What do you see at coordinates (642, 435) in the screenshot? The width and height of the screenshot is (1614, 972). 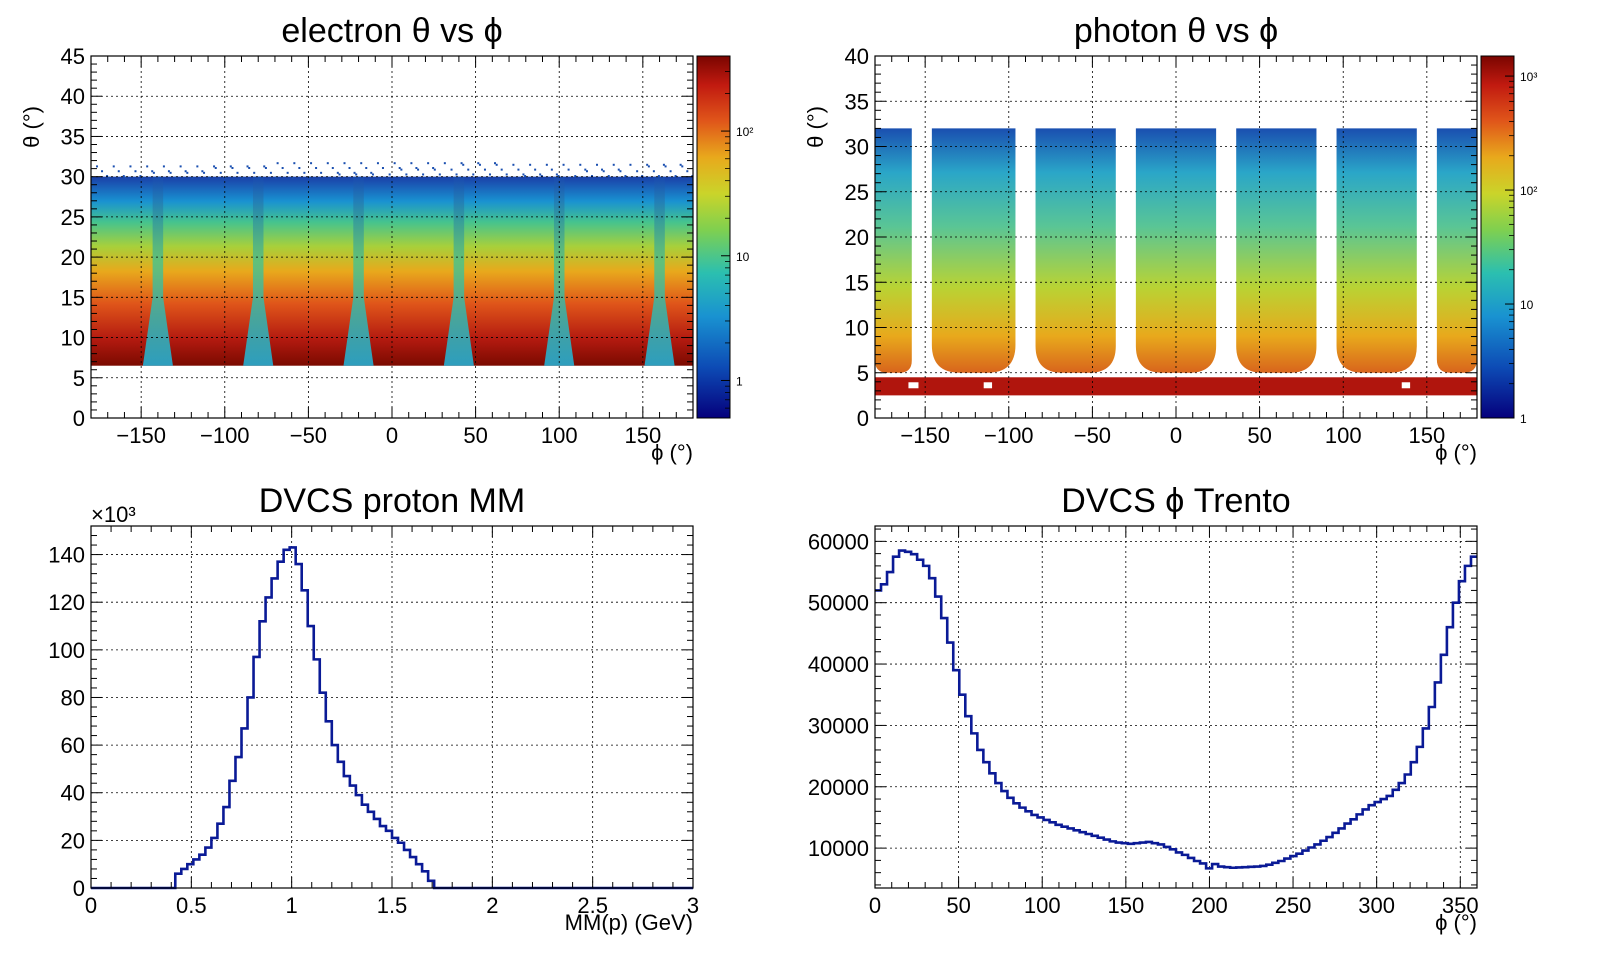 I see `chart1-xtick-label: 150` at bounding box center [642, 435].